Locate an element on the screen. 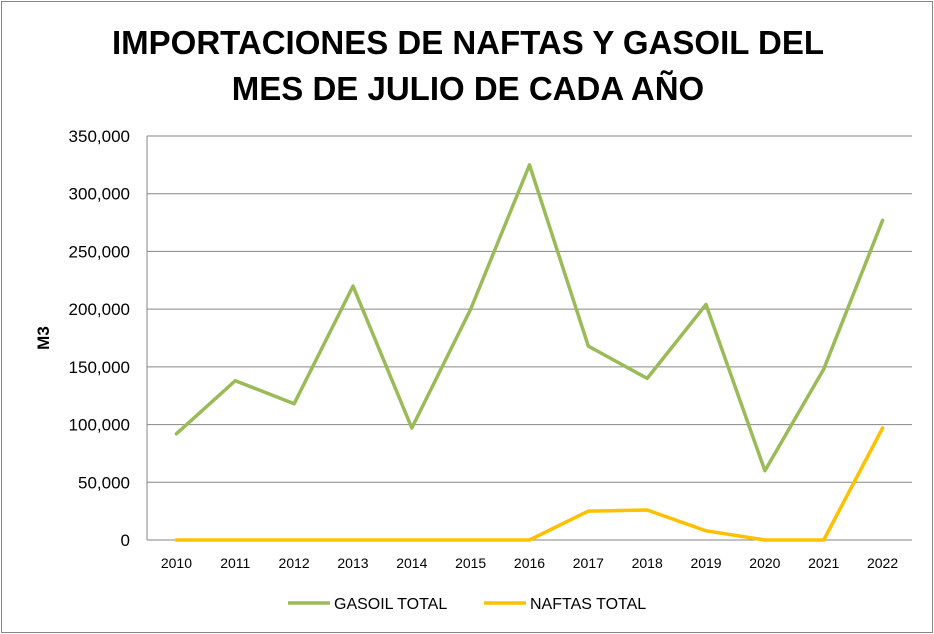 The image size is (934, 634). y-tick-label: 350,000 is located at coordinates (99, 136).